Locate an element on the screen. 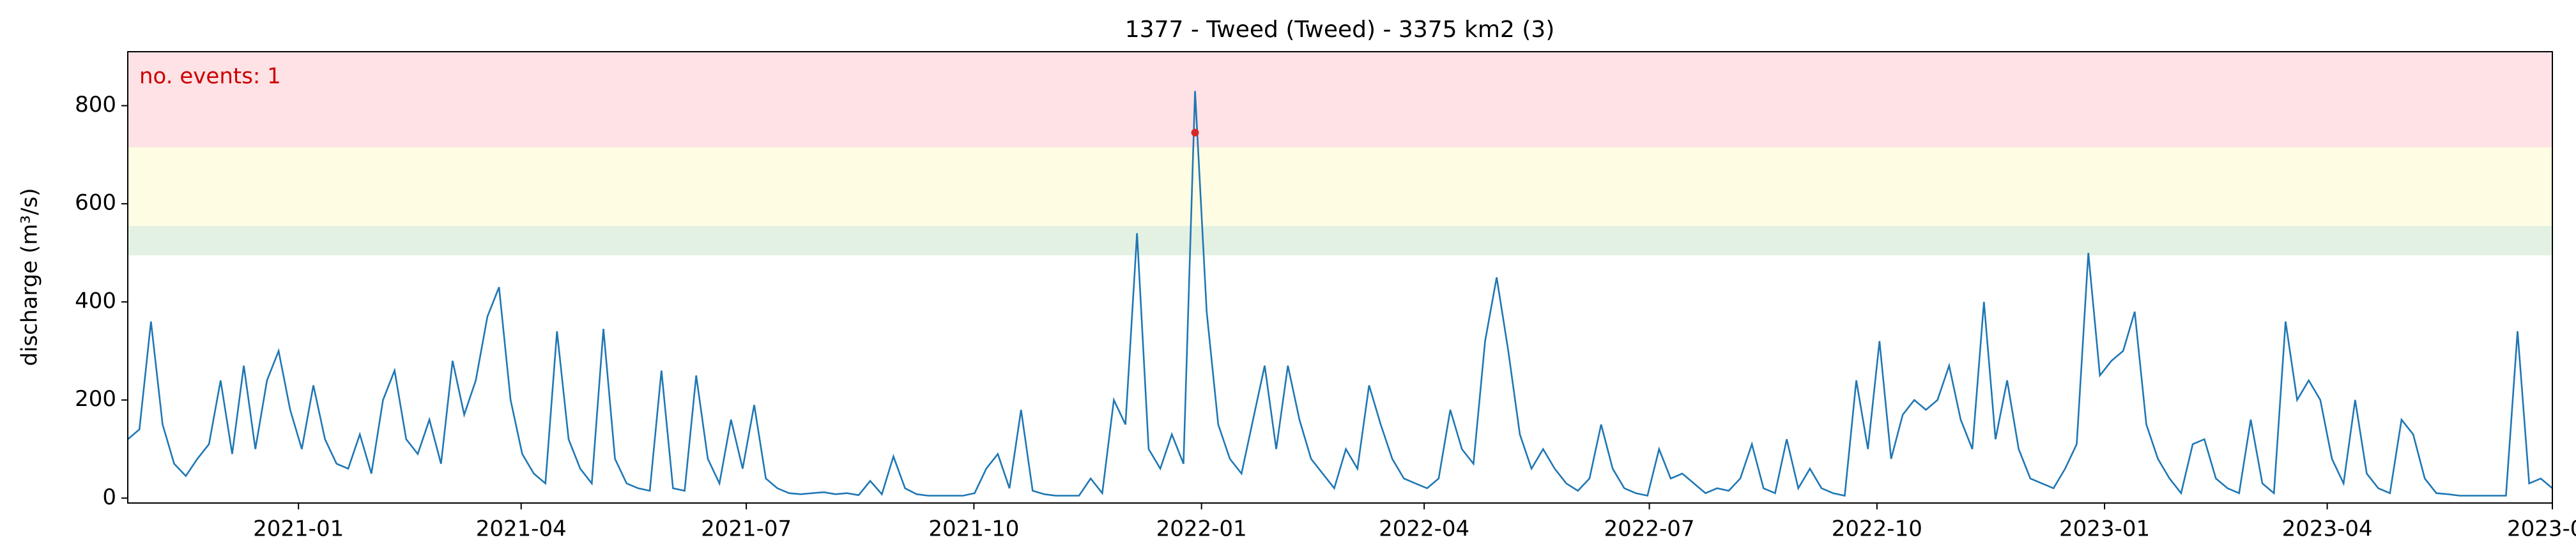 This screenshot has width=2576, height=556. x-tick-label: 2021-04 is located at coordinates (521, 529).